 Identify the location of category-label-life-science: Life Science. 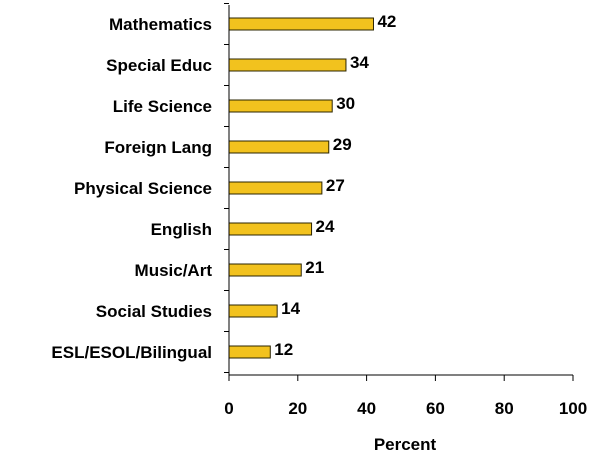
(162, 106).